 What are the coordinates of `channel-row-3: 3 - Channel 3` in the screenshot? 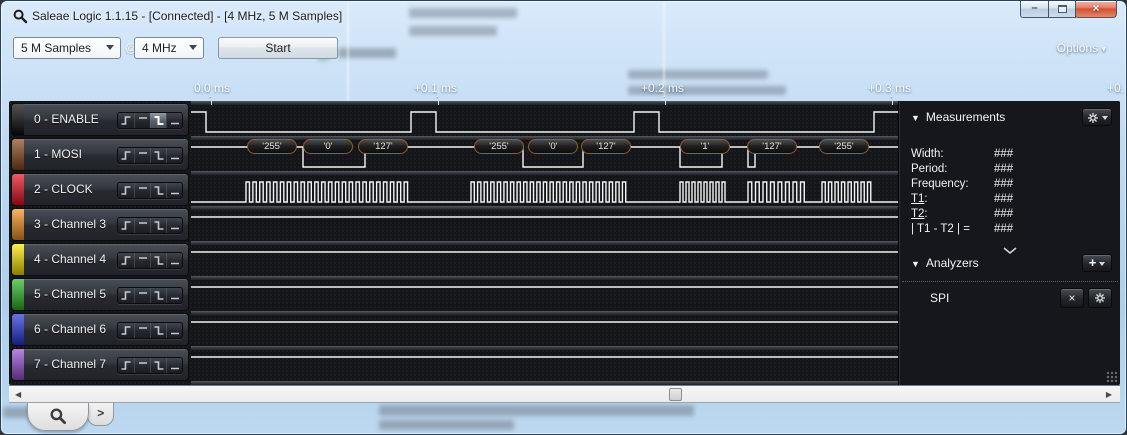 It's located at (100, 224).